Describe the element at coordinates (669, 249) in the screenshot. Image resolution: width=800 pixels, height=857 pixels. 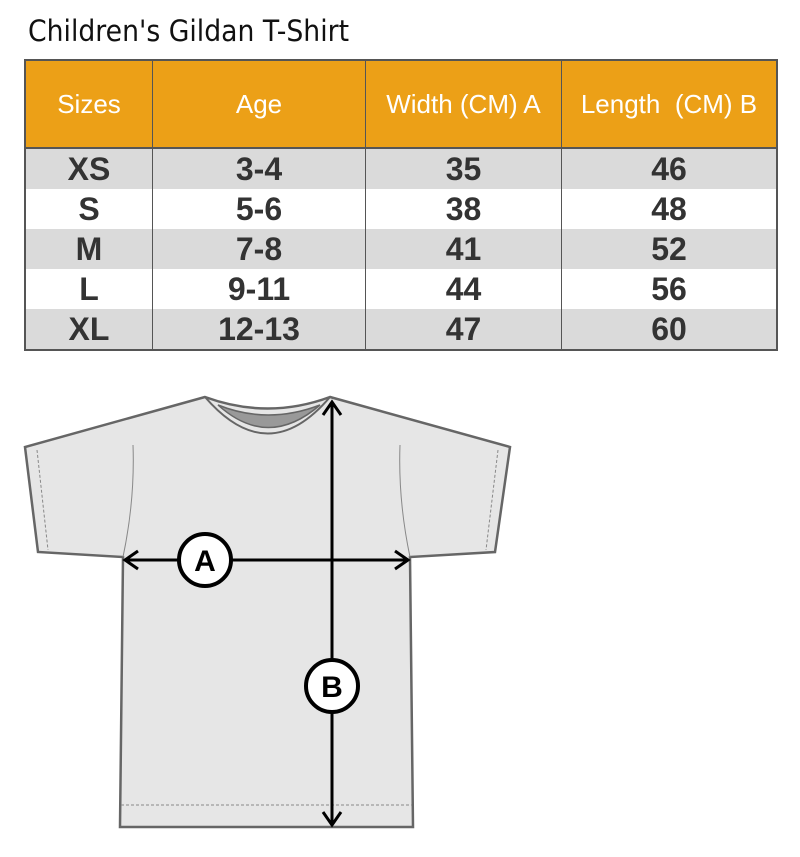
I see `cell-length: 52` at that location.